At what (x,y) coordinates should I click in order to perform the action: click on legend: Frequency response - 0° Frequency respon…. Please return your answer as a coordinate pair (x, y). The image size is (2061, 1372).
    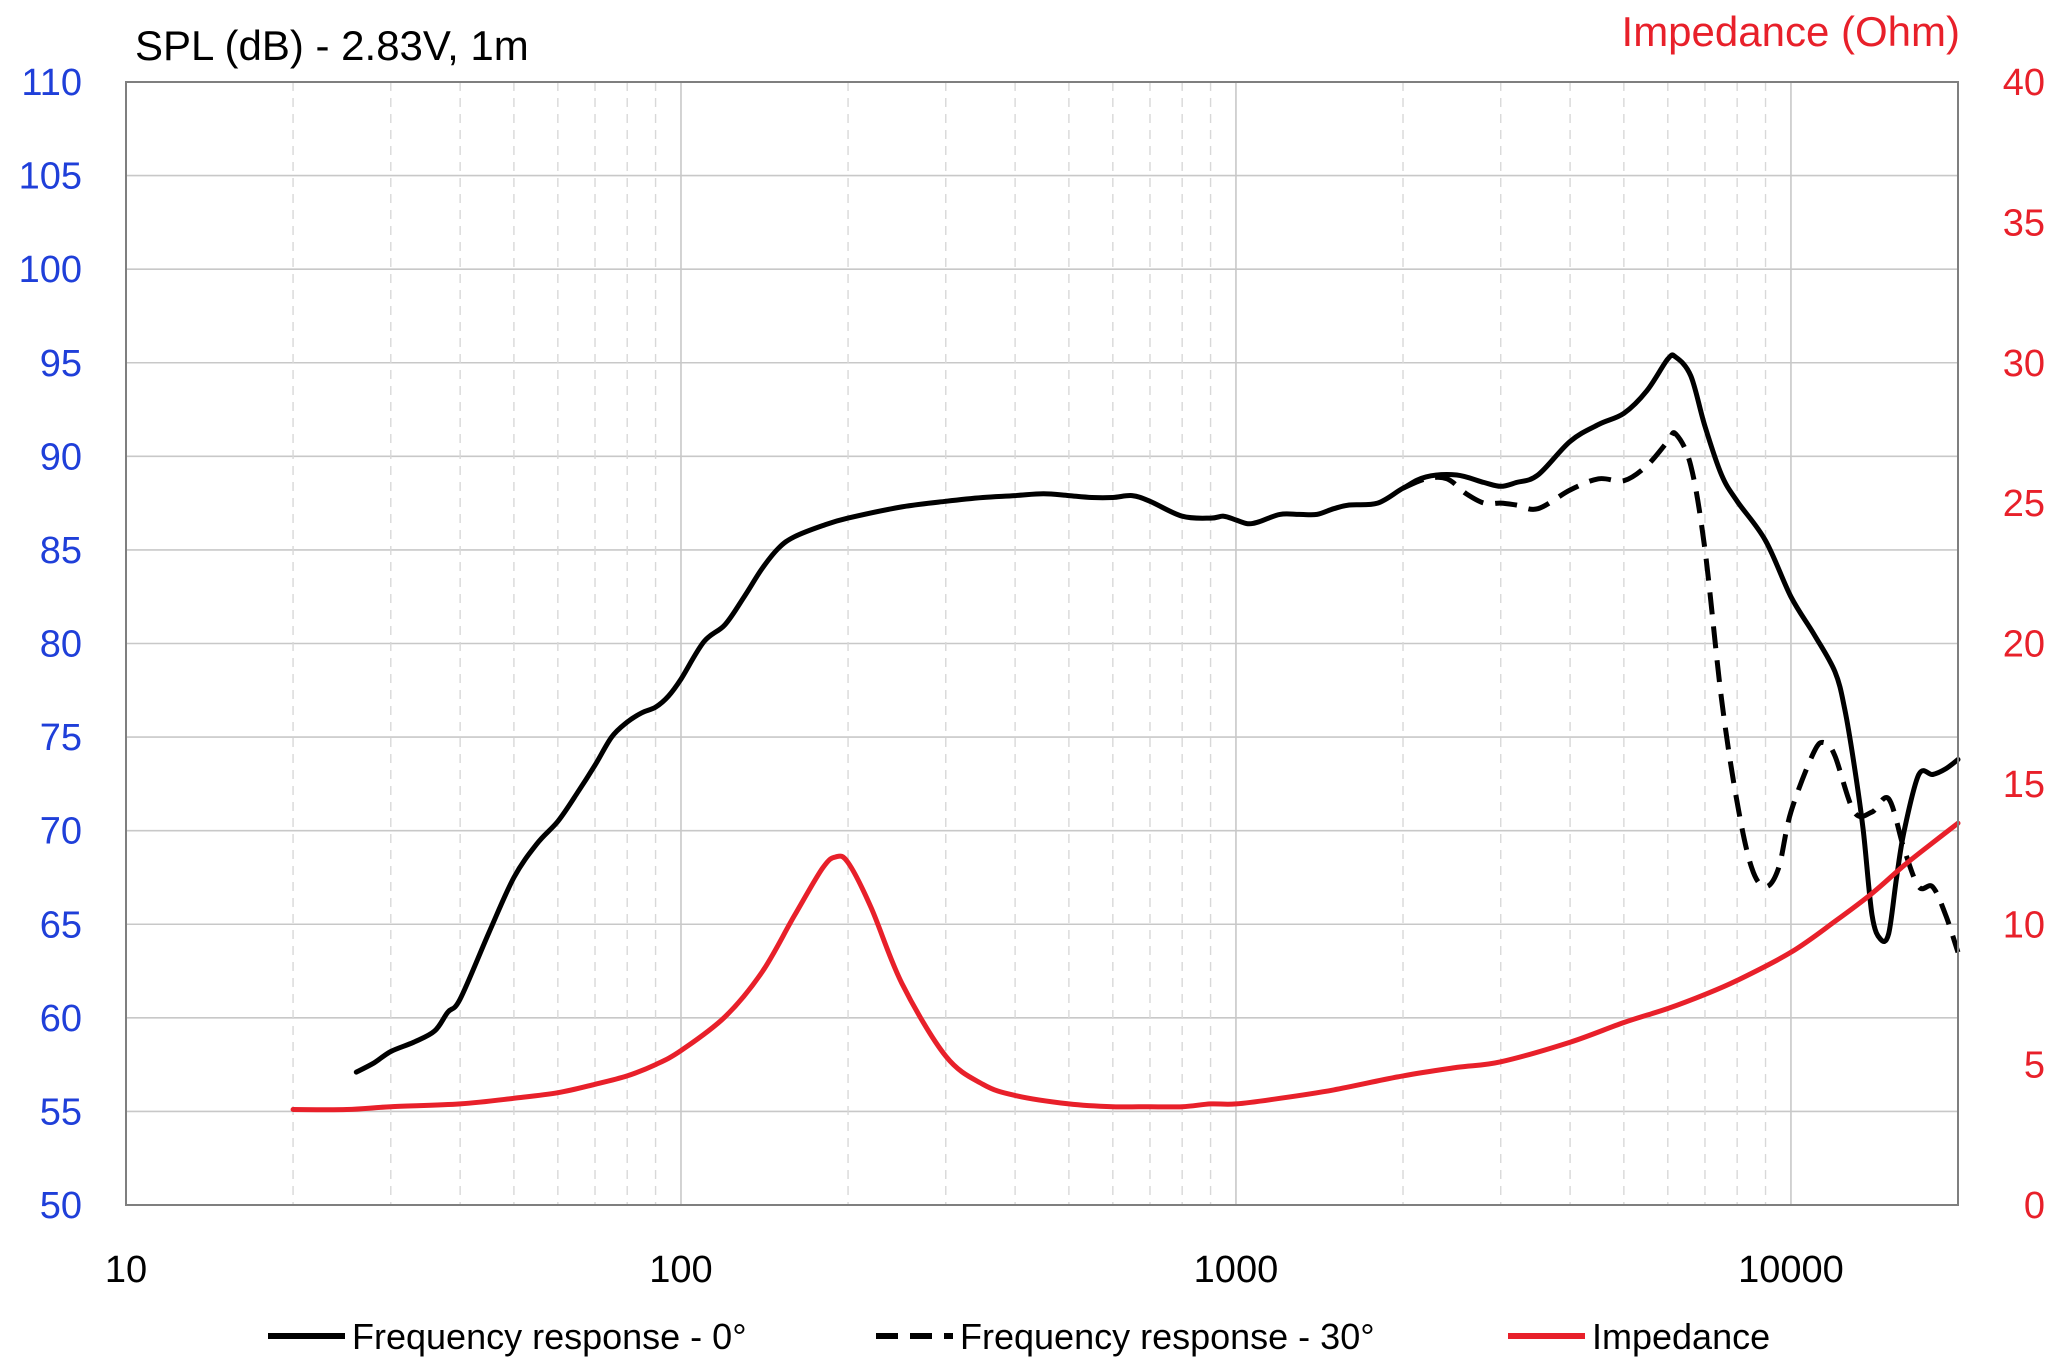
    Looking at the image, I should click on (1019, 1336).